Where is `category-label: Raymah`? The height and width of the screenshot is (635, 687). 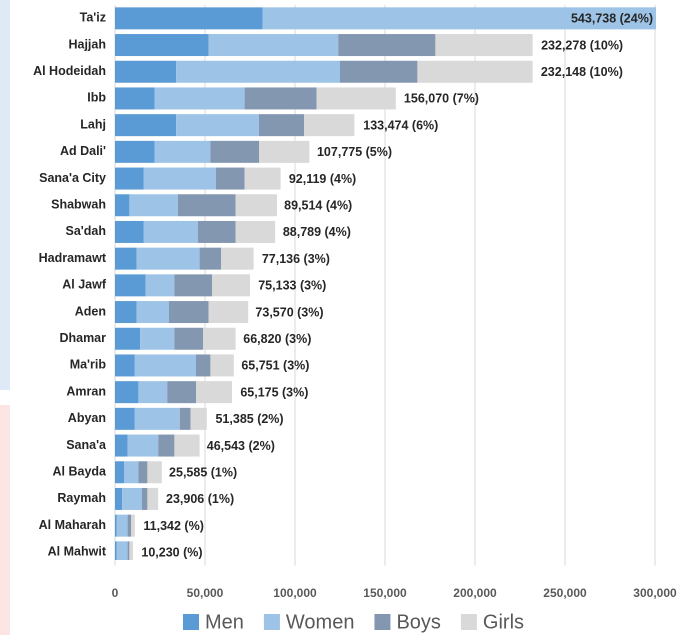
category-label: Raymah is located at coordinates (81, 498).